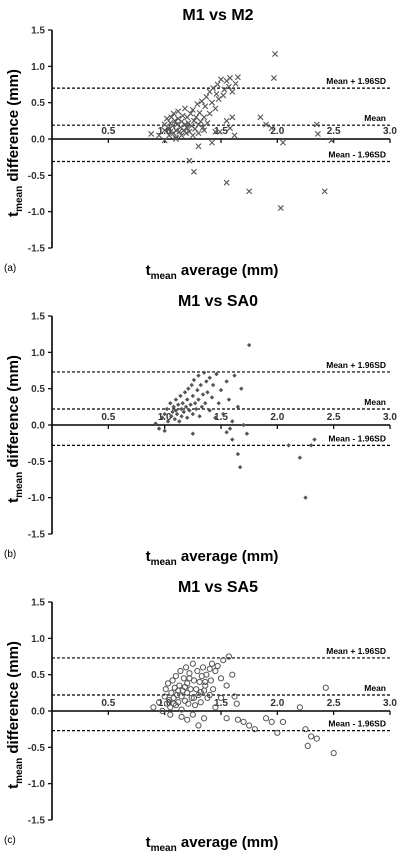  I want to click on chart-title: M1 vs SA0, so click(218, 301).